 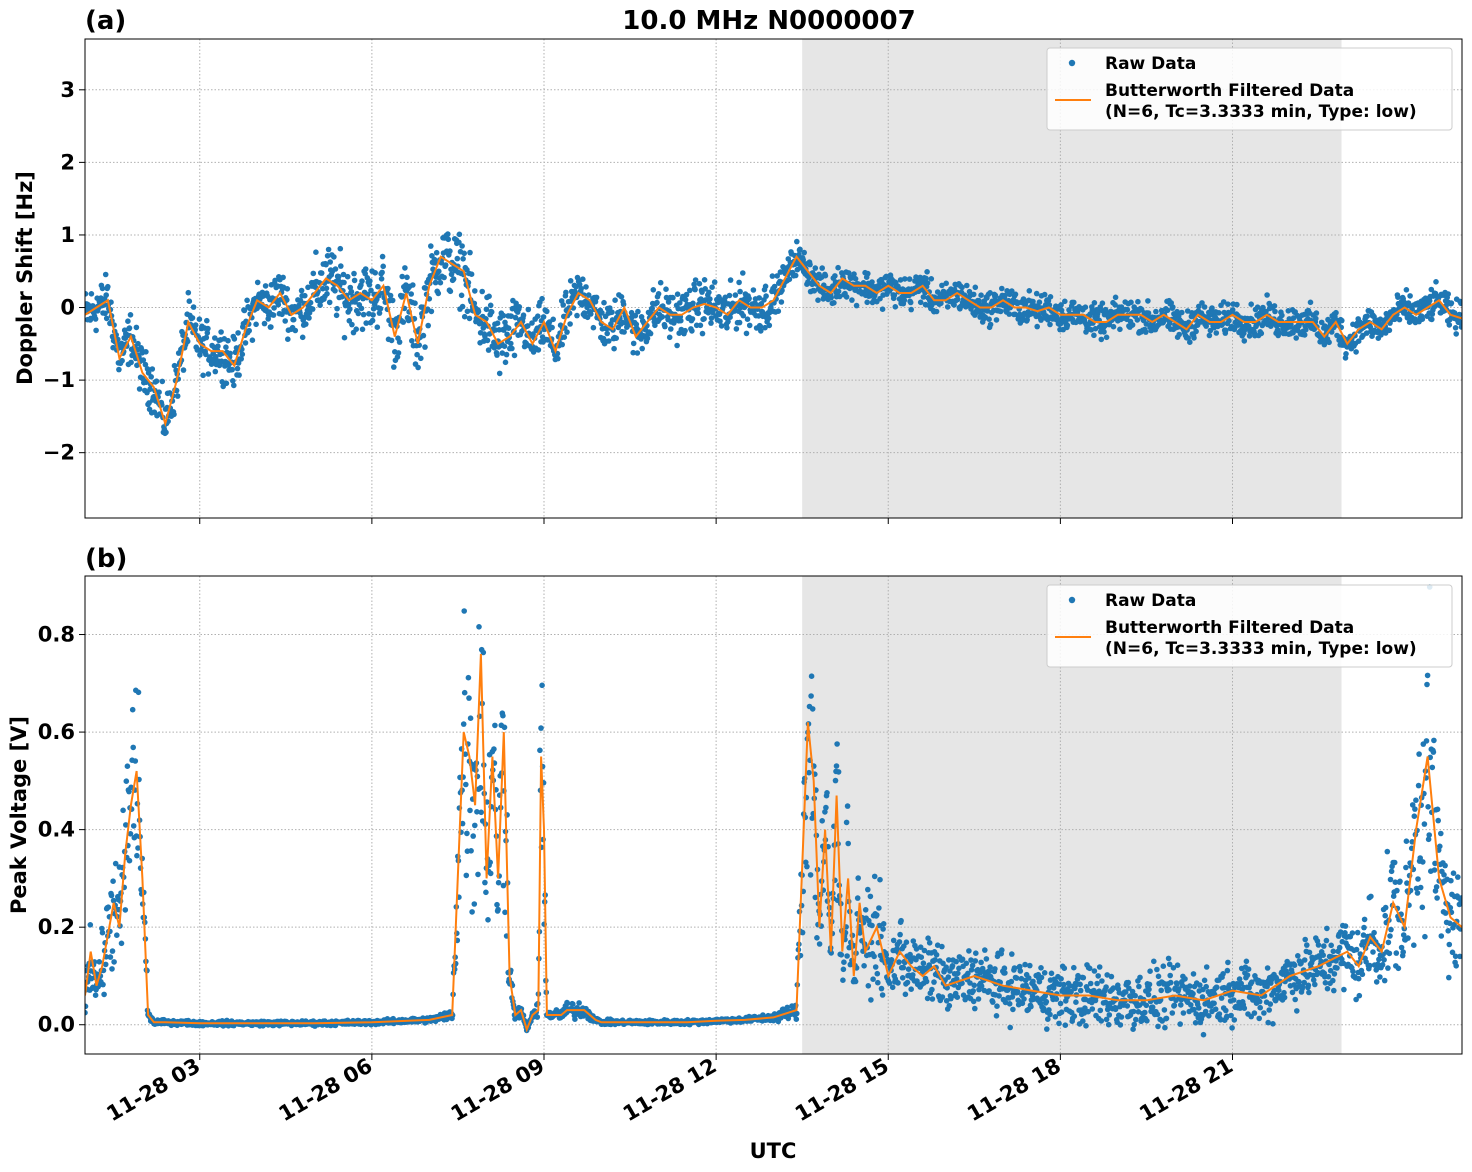 I want to click on figure-title: 10.0 MHz N0000007, so click(x=768, y=21).